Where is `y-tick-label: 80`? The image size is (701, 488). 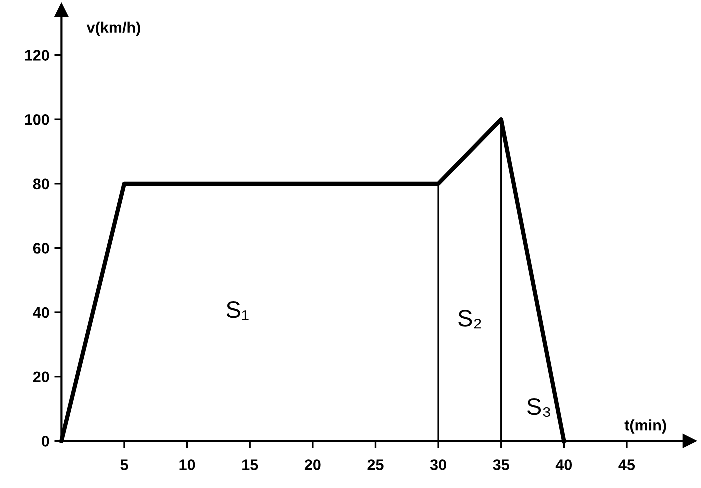
y-tick-label: 80 is located at coordinates (41, 184).